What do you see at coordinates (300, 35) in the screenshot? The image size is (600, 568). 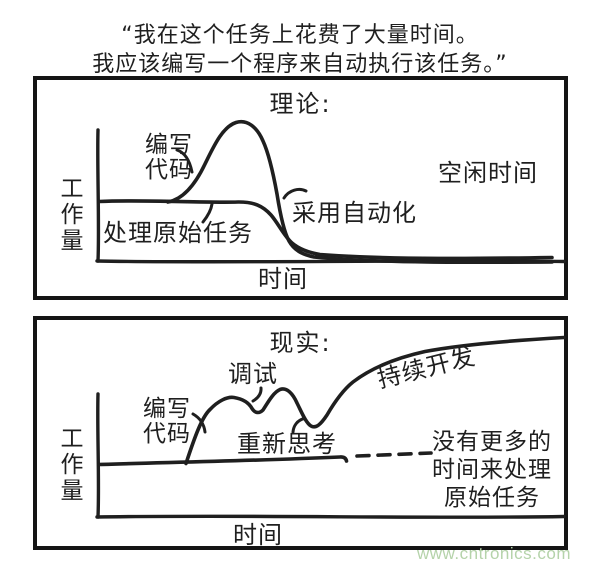 I see `caption-line-1: “我在这个任务上花费了大量时间。` at bounding box center [300, 35].